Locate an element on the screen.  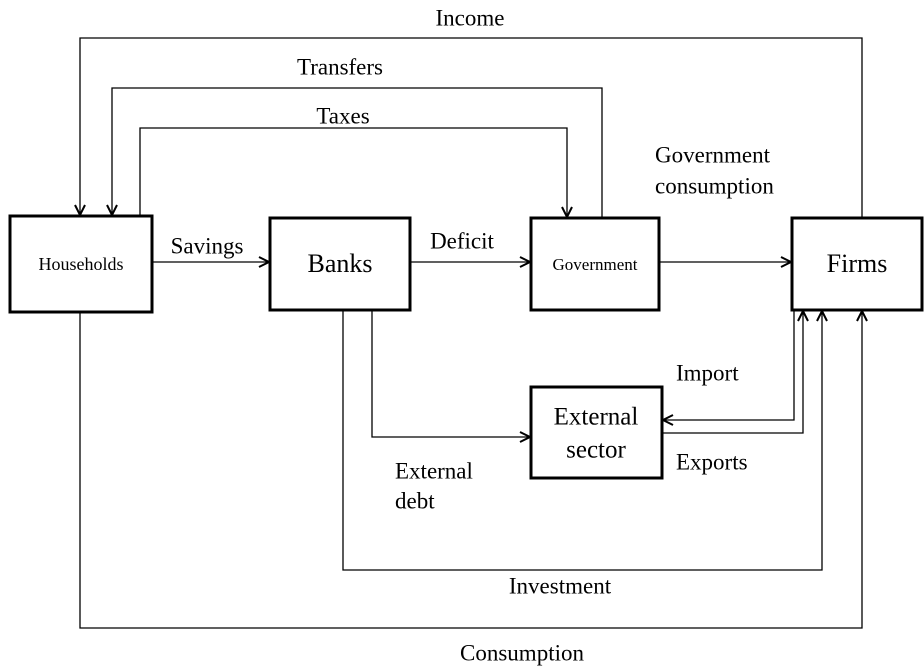
external-sector-box is located at coordinates (596, 432).